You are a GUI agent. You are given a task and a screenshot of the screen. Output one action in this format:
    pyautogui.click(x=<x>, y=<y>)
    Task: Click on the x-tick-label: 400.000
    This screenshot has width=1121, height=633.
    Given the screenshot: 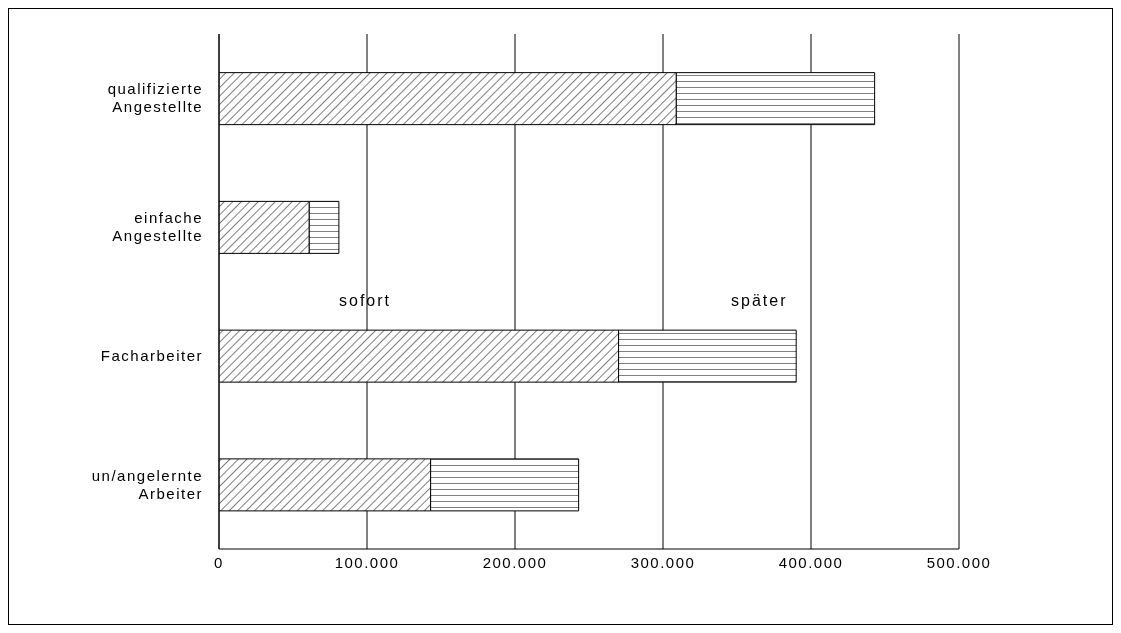 What is the action you would take?
    pyautogui.click(x=811, y=562)
    